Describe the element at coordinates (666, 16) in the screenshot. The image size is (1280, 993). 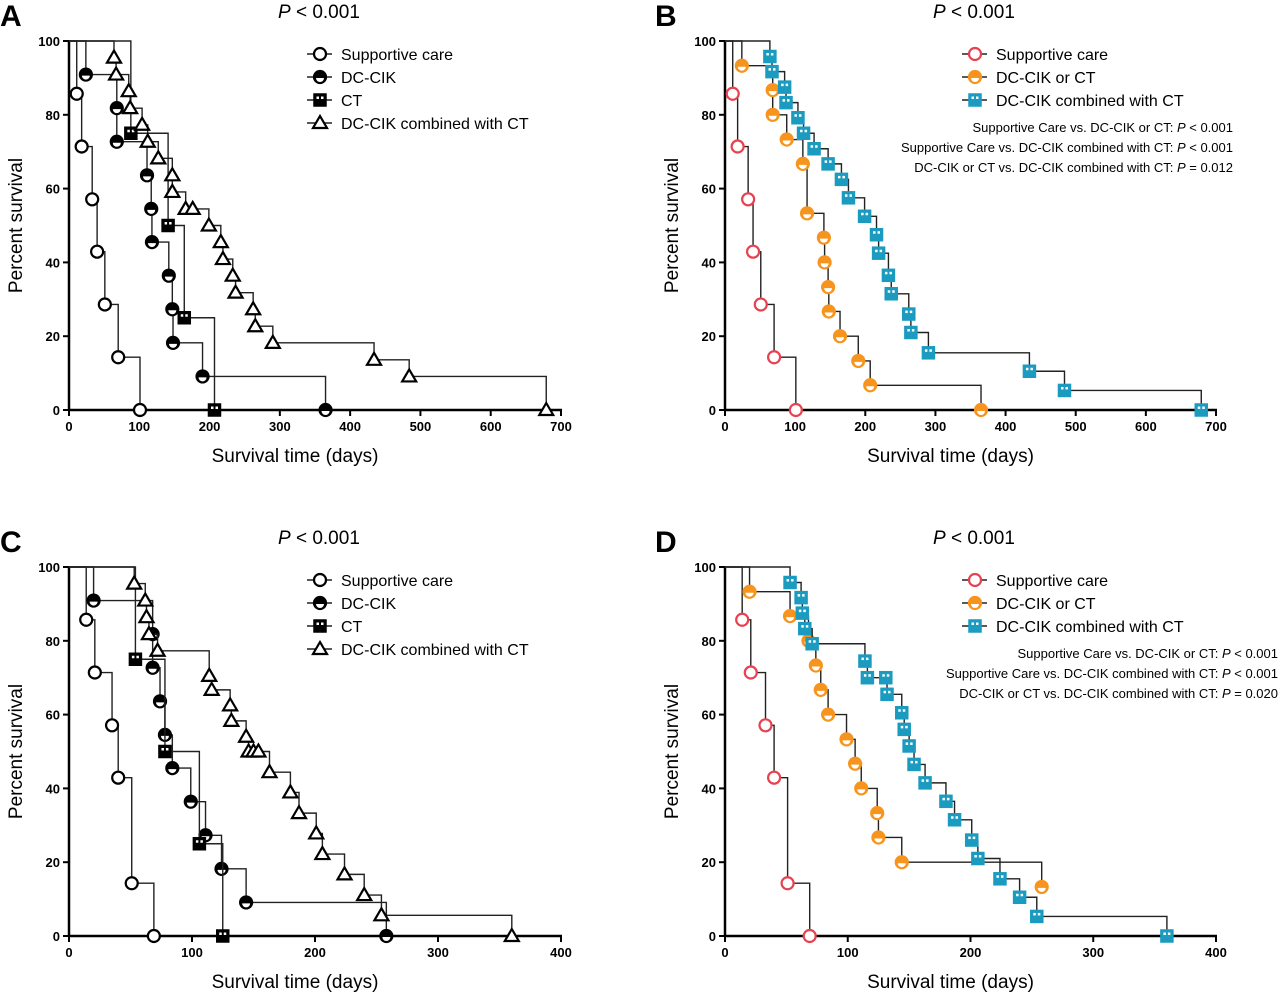
I see `panel-letter: B` at that location.